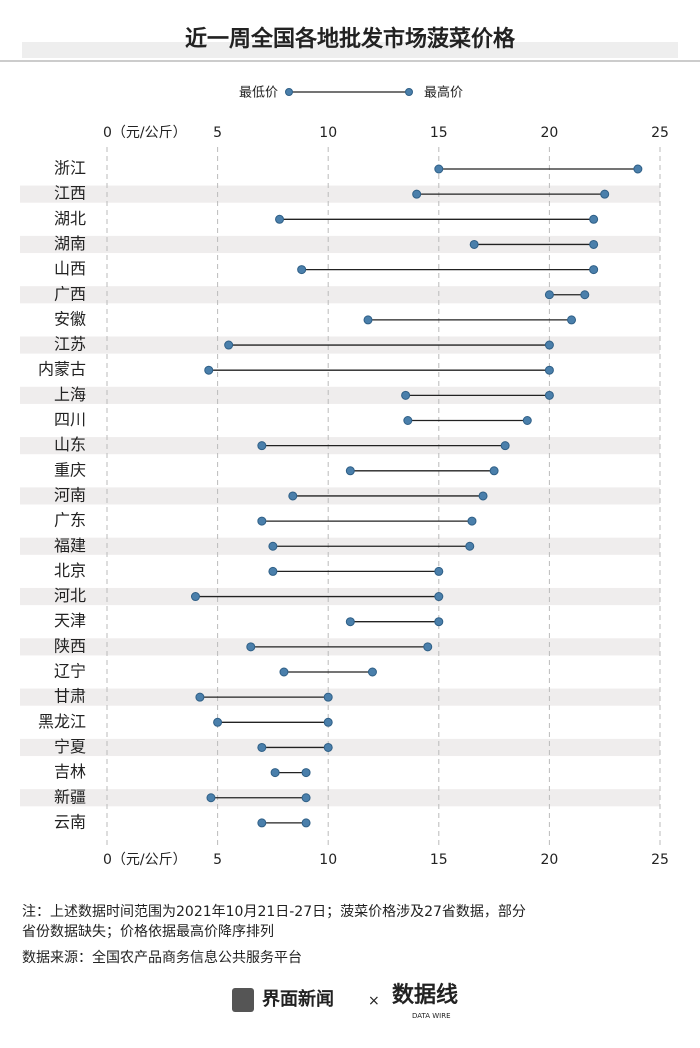 The image size is (700, 1048). Describe the element at coordinates (425, 995) in the screenshot. I see `partner: 数据线` at that location.